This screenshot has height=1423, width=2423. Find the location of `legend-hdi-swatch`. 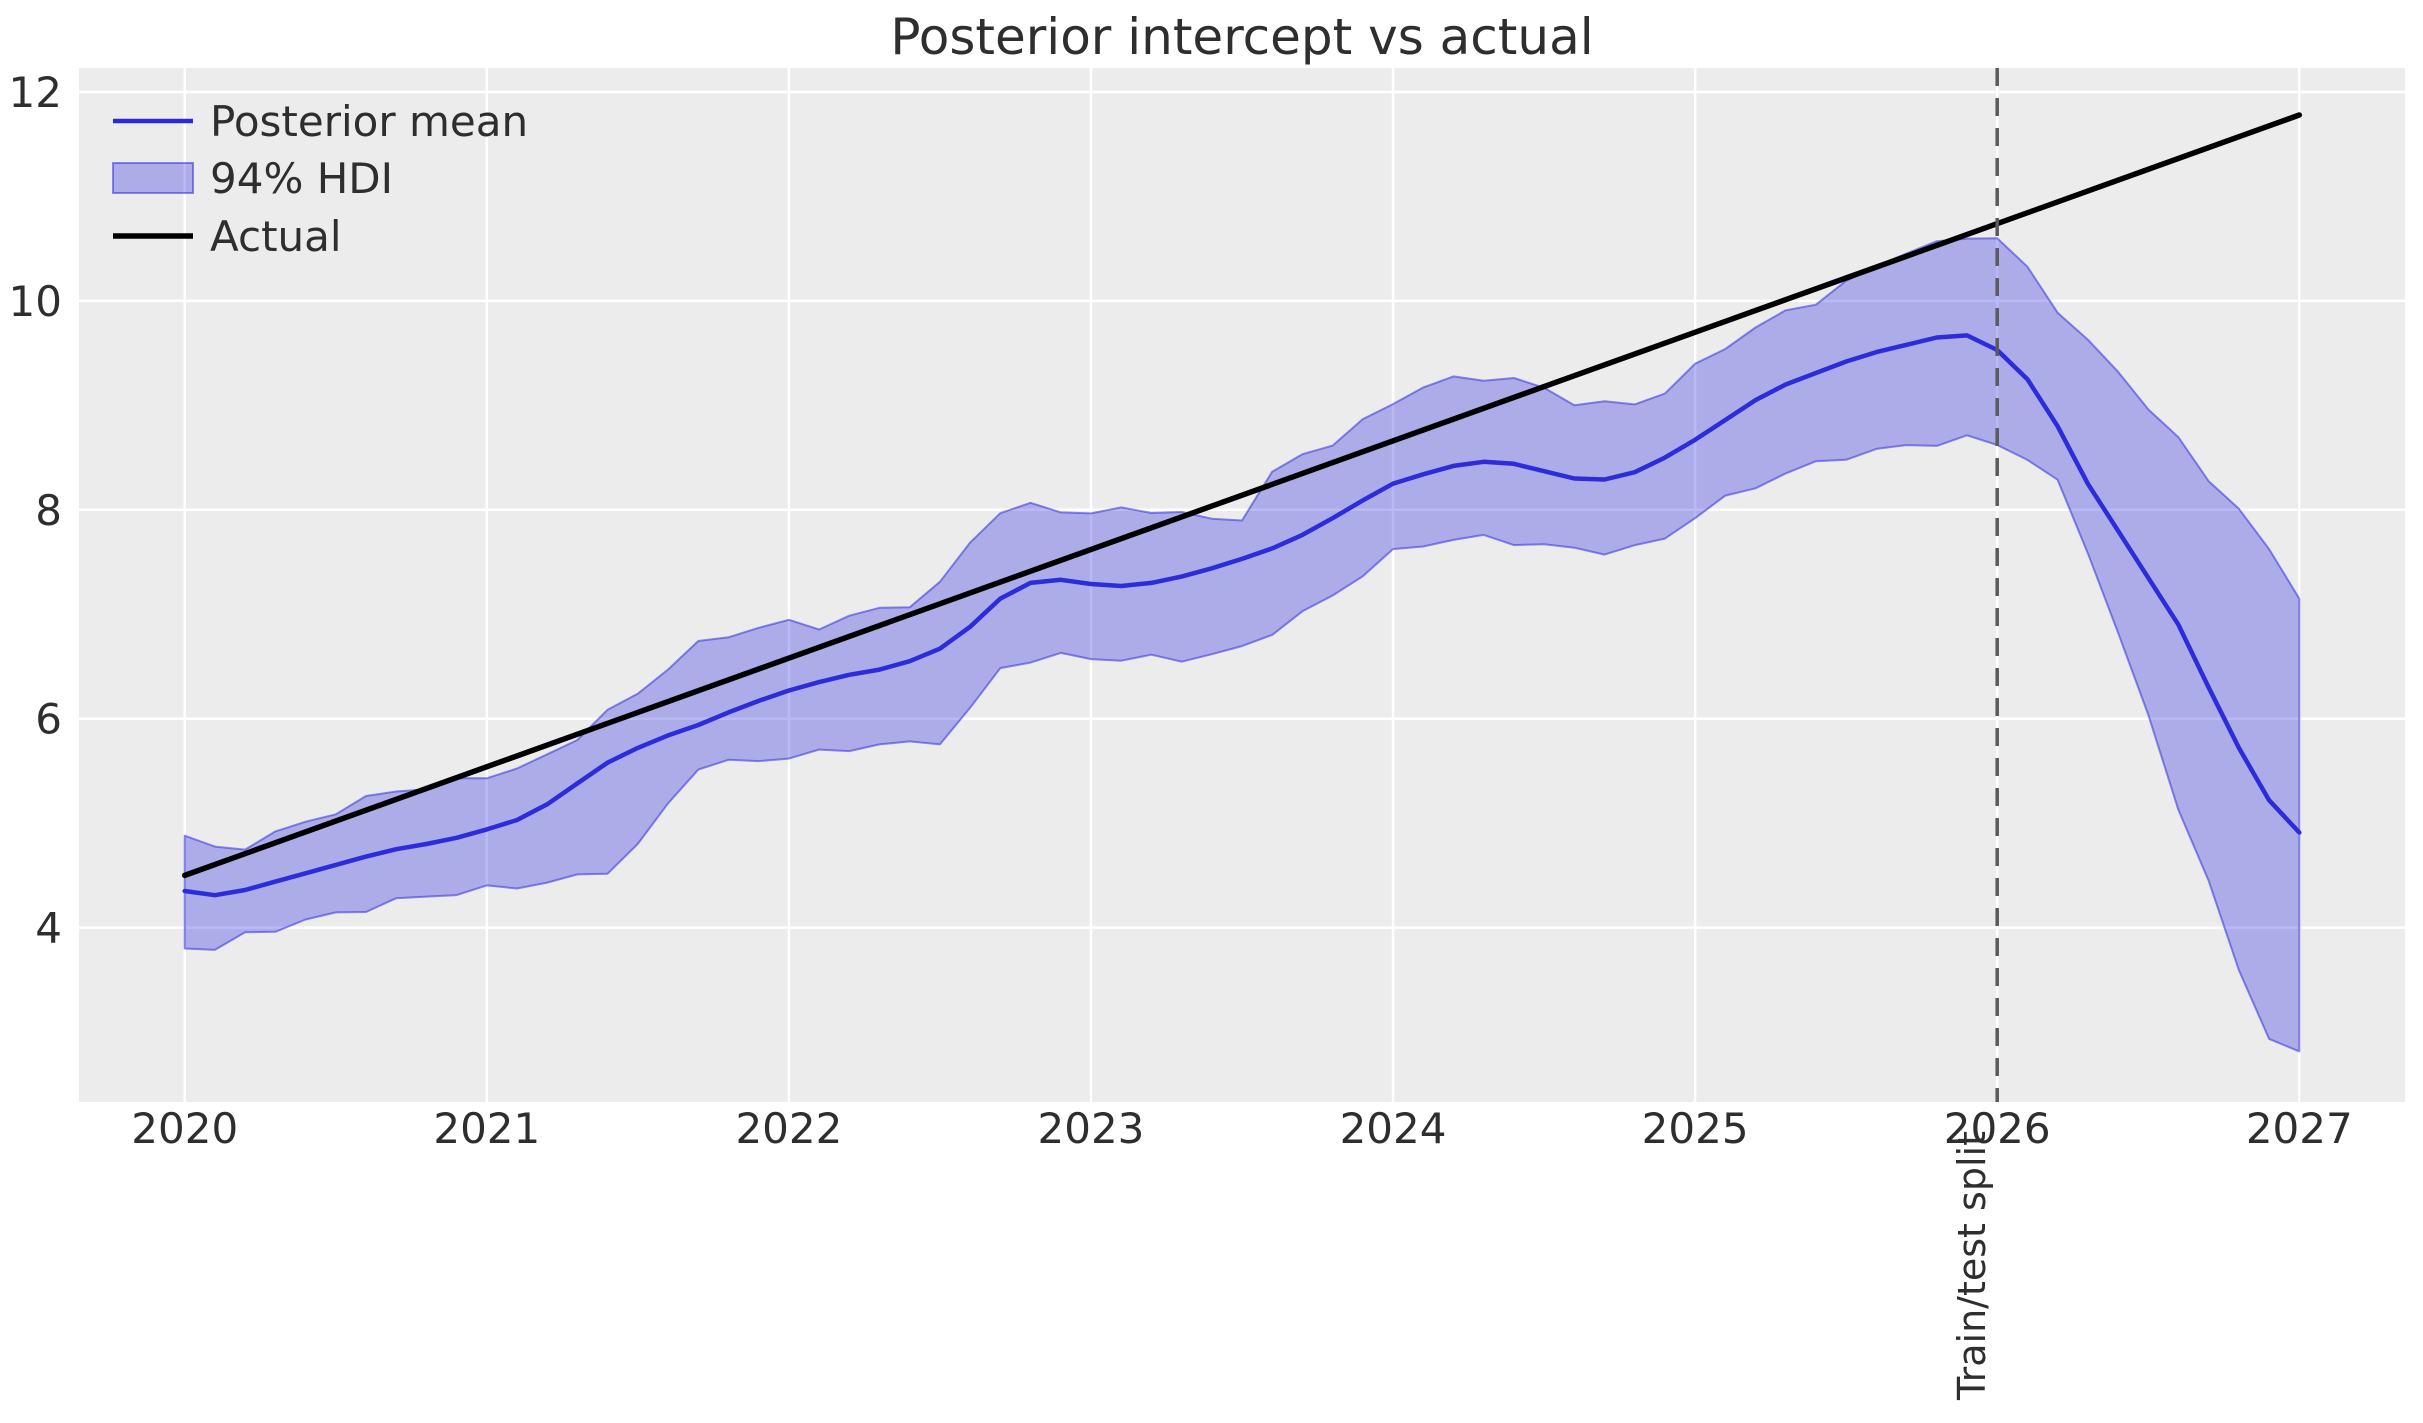

legend-hdi-swatch is located at coordinates (153, 178).